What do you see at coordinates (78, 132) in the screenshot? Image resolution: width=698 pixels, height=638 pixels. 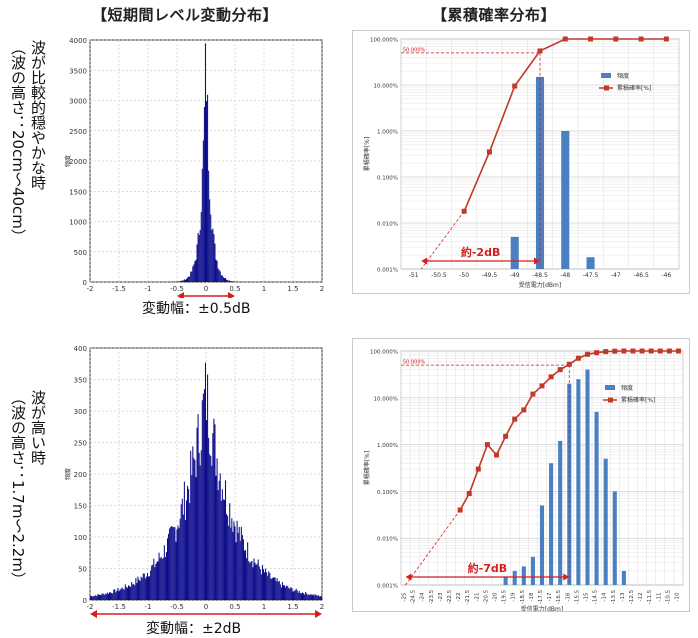 I see `y-tick-label: 2500` at bounding box center [78, 132].